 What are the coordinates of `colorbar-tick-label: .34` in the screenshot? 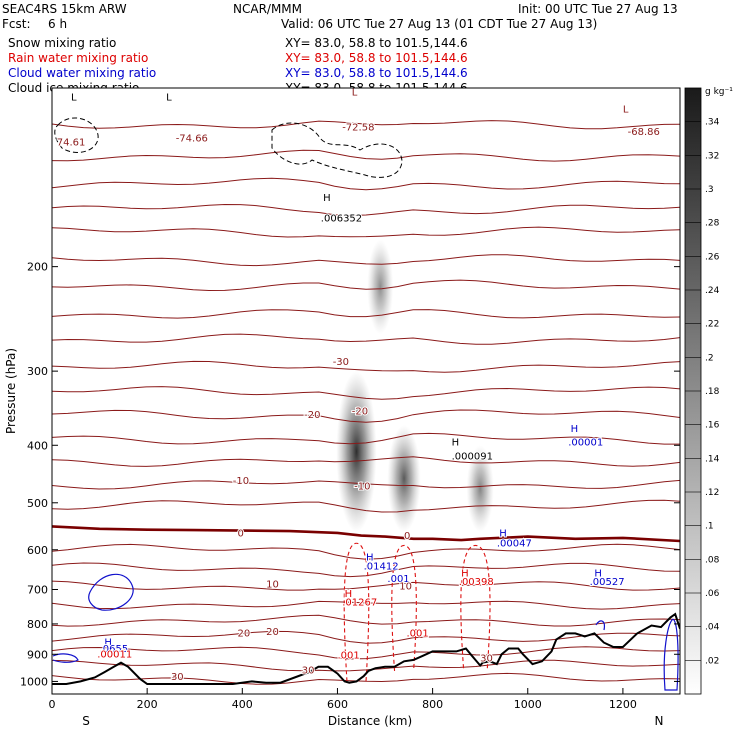 It's located at (712, 123).